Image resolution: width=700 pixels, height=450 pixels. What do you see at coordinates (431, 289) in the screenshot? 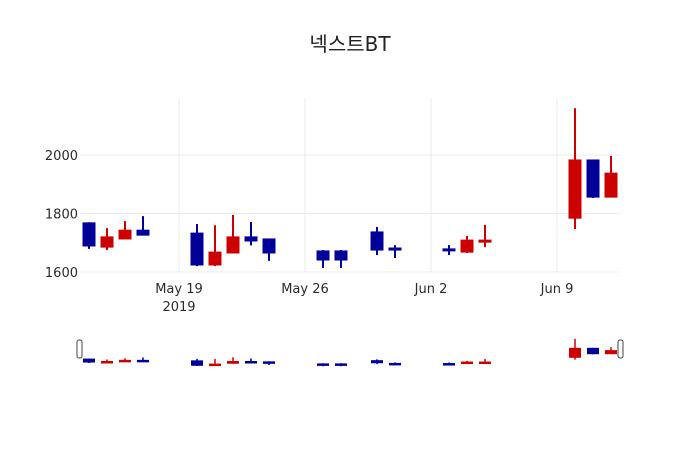
I see `x-tick-label: Jun 2` at bounding box center [431, 289].